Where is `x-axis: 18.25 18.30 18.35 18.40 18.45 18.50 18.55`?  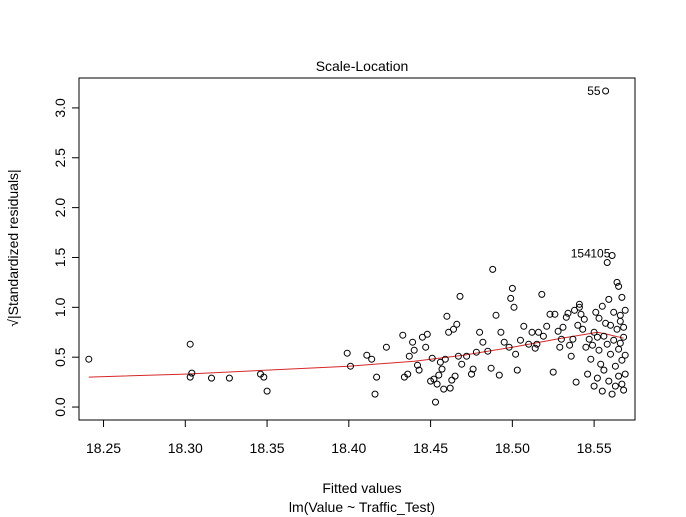 x-axis: 18.25 18.30 18.35 18.40 18.45 18.50 18.55 is located at coordinates (349, 437).